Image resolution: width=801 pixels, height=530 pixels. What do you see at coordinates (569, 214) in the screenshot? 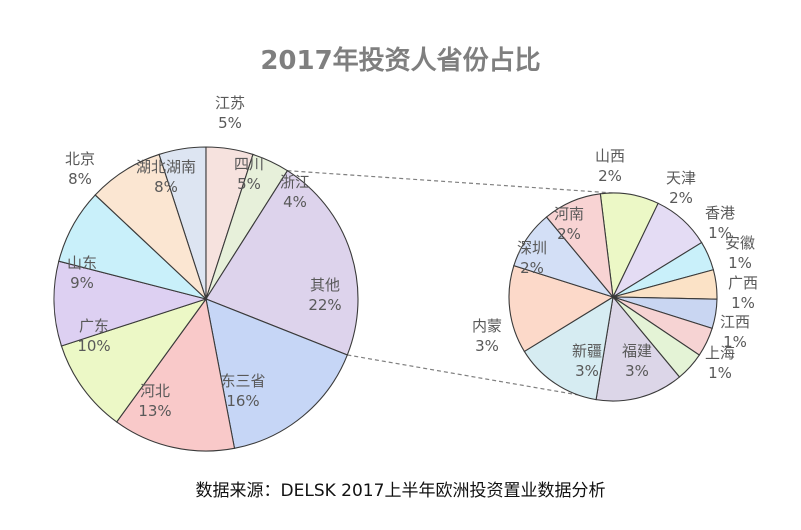
I see `breakout-label-name: 河南` at bounding box center [569, 214].